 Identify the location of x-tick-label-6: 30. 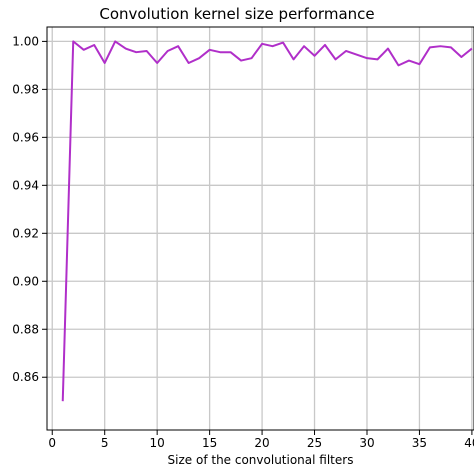
(366, 443).